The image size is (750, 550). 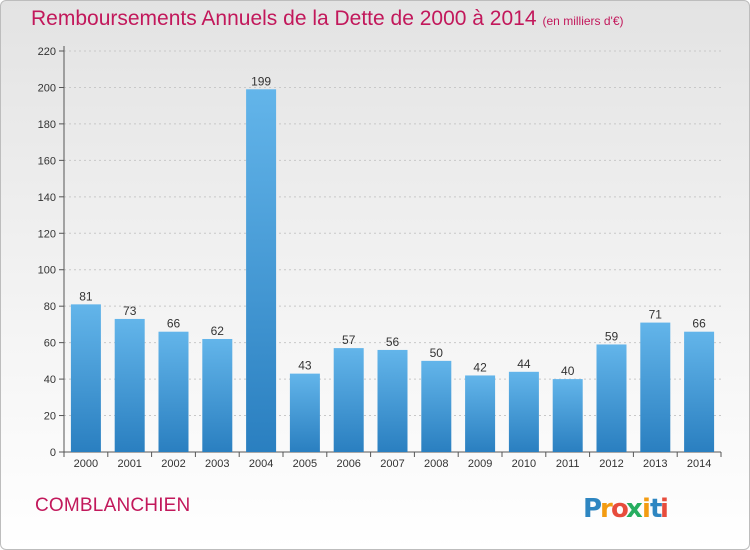 I want to click on bar-2000, so click(x=85, y=378).